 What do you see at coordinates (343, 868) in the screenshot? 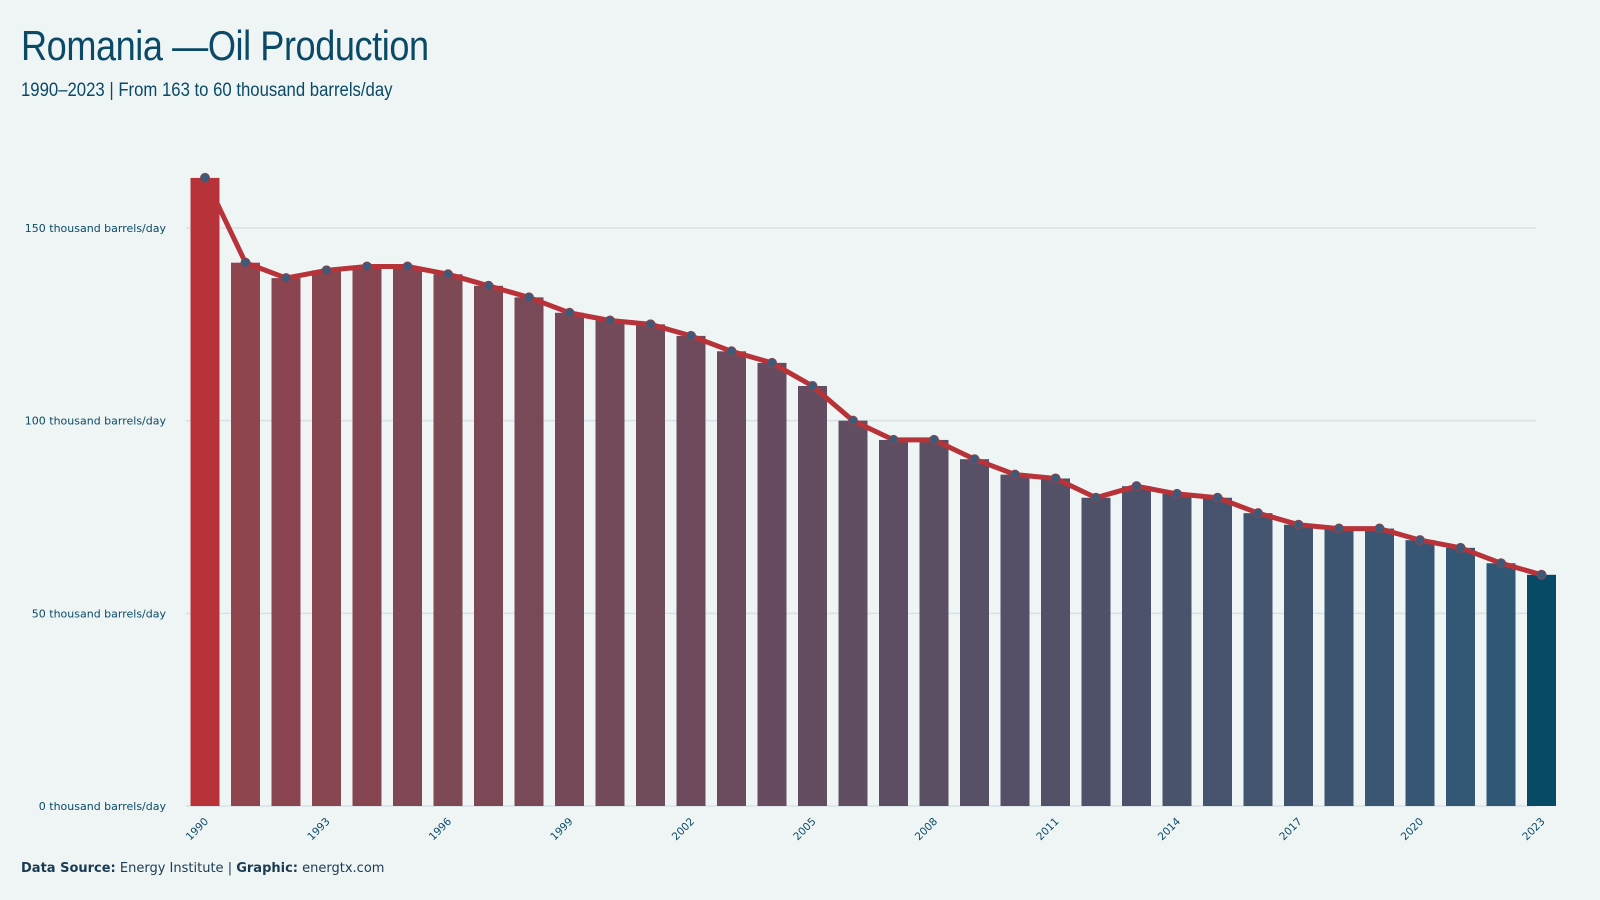
I see `graphic-value: energtx.com` at bounding box center [343, 868].